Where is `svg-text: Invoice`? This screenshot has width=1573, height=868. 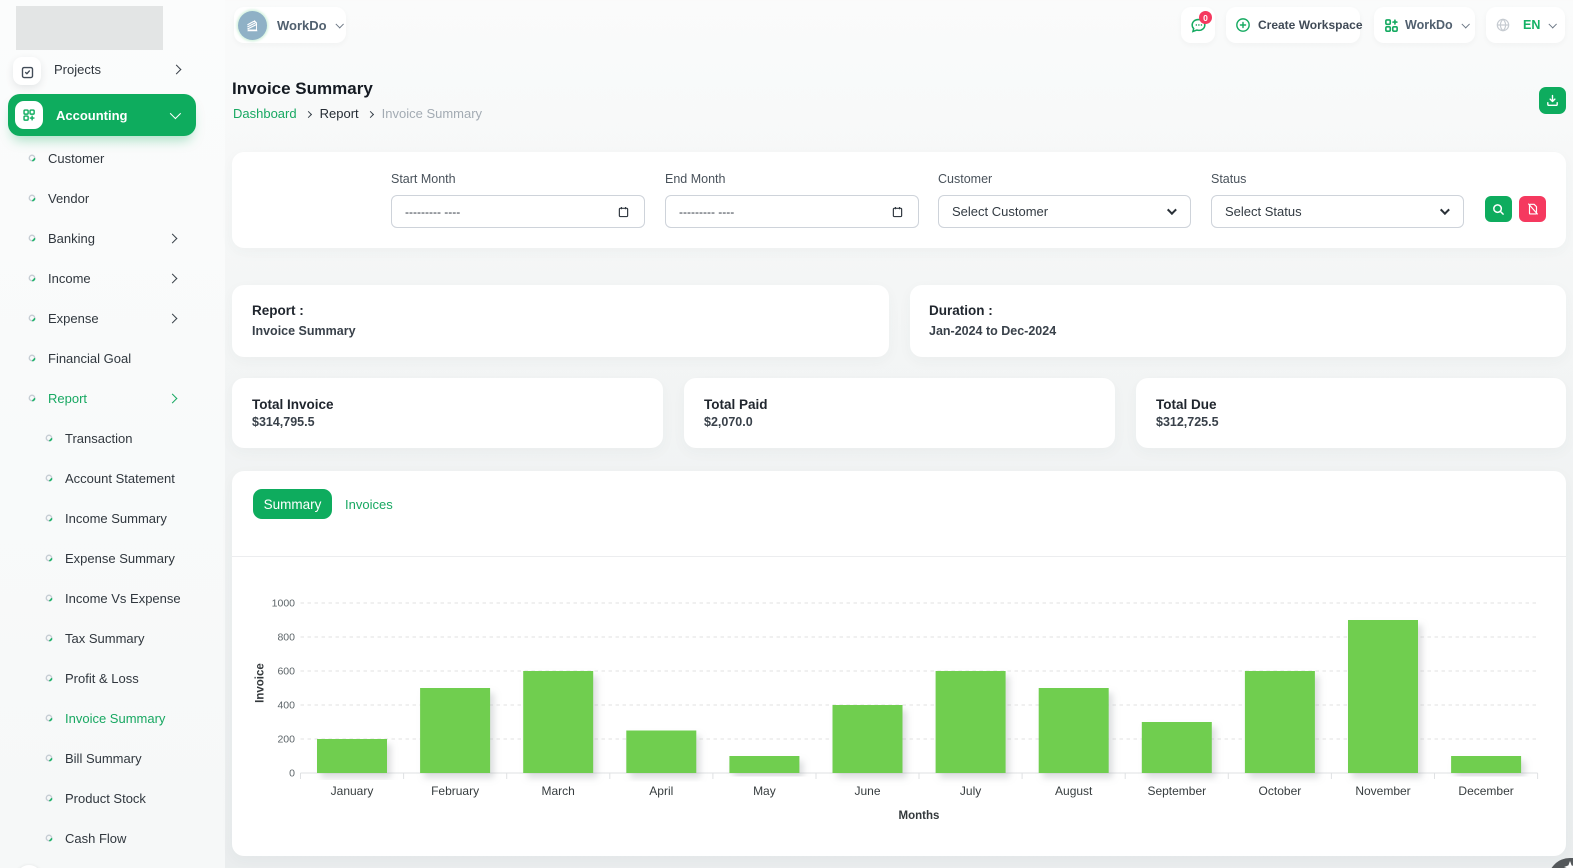 svg-text: Invoice is located at coordinates (261, 683).